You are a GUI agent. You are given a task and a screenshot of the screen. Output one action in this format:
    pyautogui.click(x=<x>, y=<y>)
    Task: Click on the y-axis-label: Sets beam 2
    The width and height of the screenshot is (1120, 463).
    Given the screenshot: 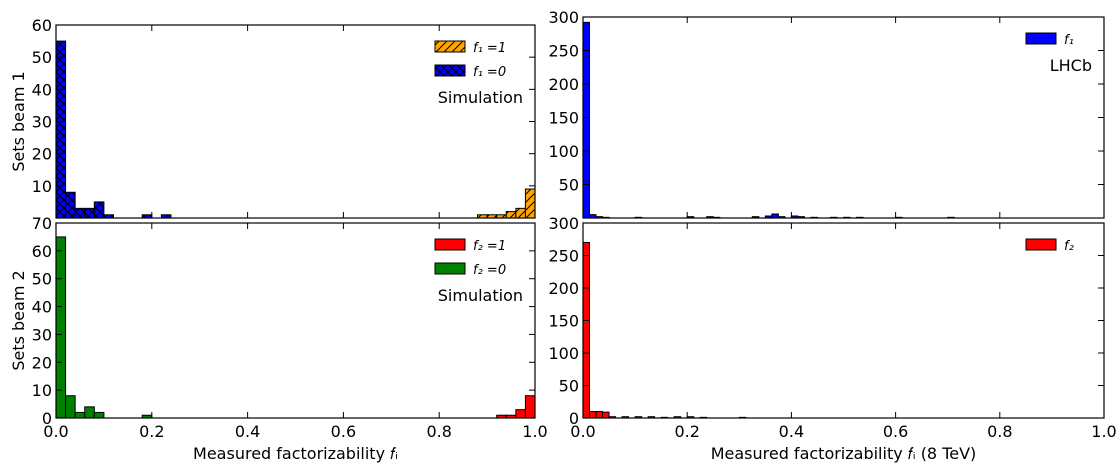 What is the action you would take?
    pyautogui.click(x=18, y=320)
    